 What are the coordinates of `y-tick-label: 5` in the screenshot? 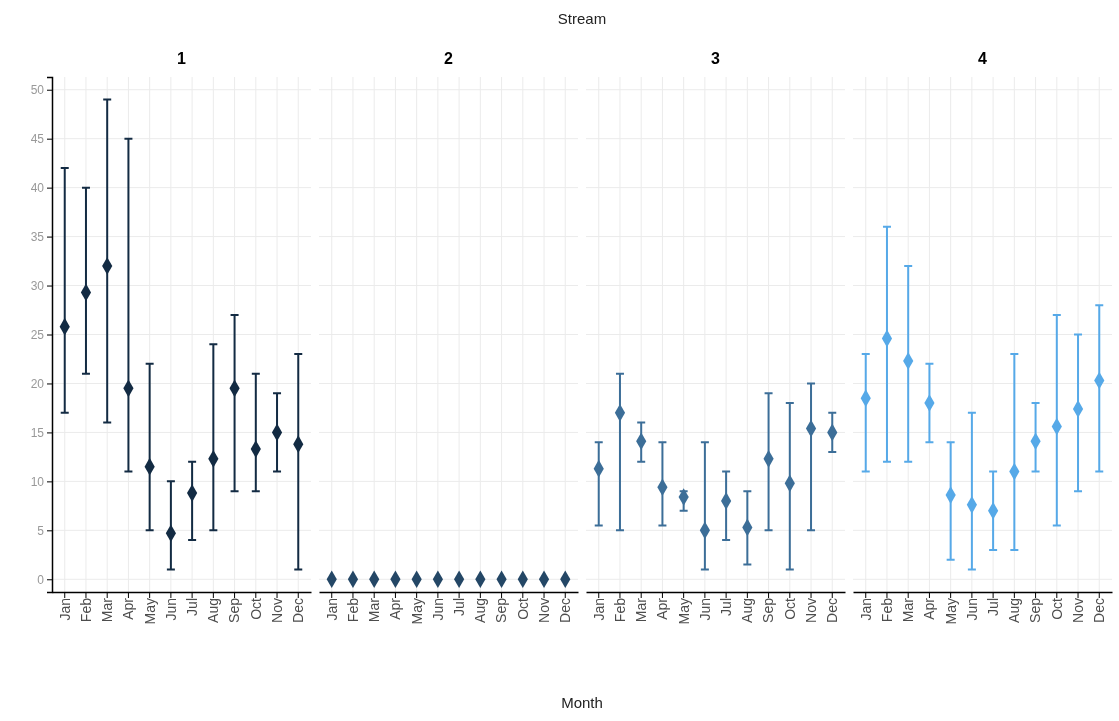 It's located at (41, 530).